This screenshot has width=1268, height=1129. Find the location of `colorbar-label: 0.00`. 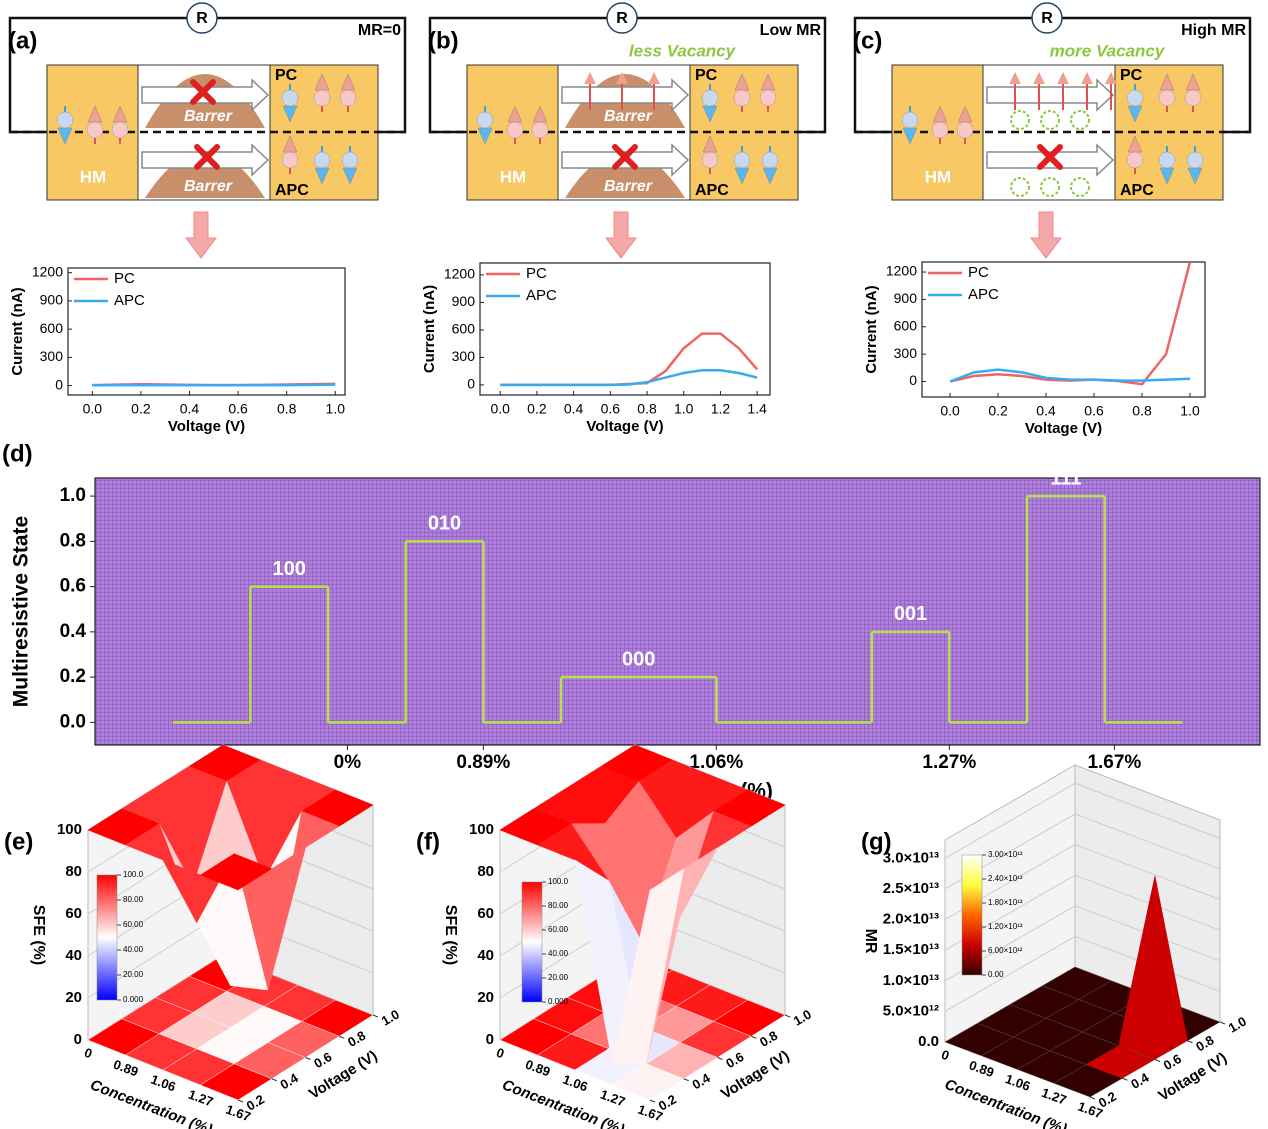

colorbar-label: 0.00 is located at coordinates (996, 974).